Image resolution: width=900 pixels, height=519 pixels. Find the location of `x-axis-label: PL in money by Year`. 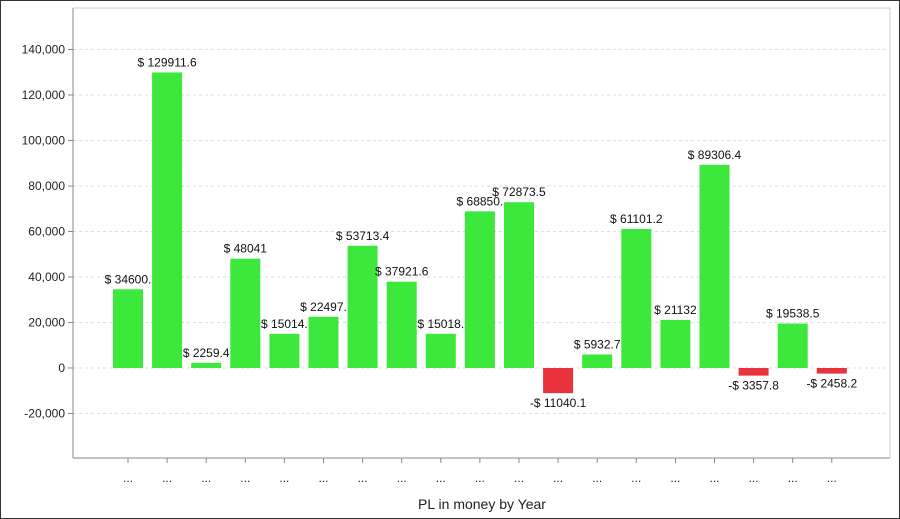

x-axis-label: PL in money by Year is located at coordinates (482, 504).